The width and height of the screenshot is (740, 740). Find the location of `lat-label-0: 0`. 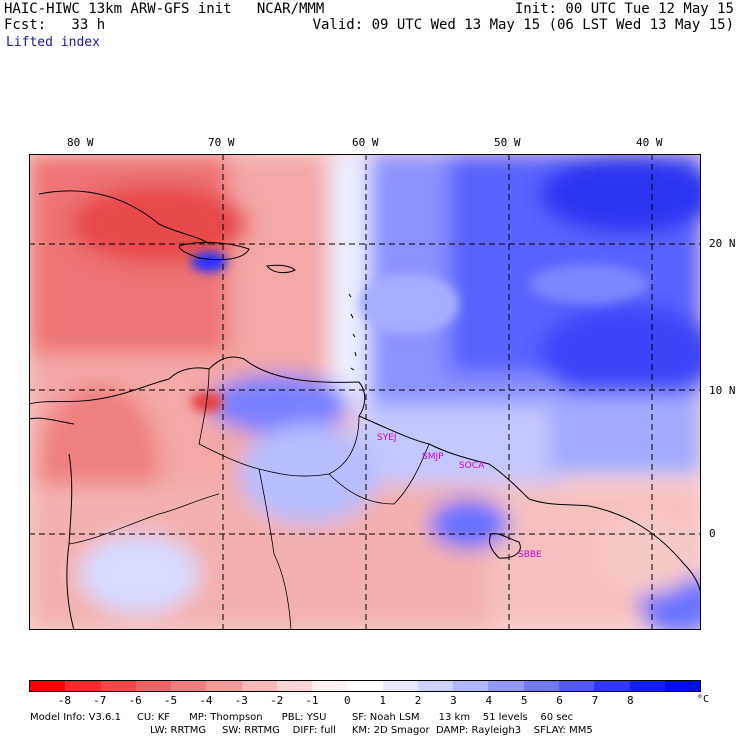

lat-label-0: 0 is located at coordinates (712, 533).